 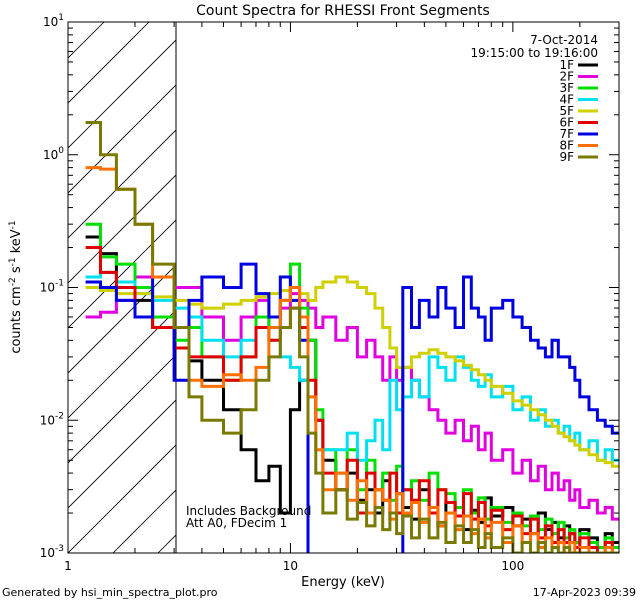 I want to click on y-tick-label: 10⁻³, so click(x=52, y=552).